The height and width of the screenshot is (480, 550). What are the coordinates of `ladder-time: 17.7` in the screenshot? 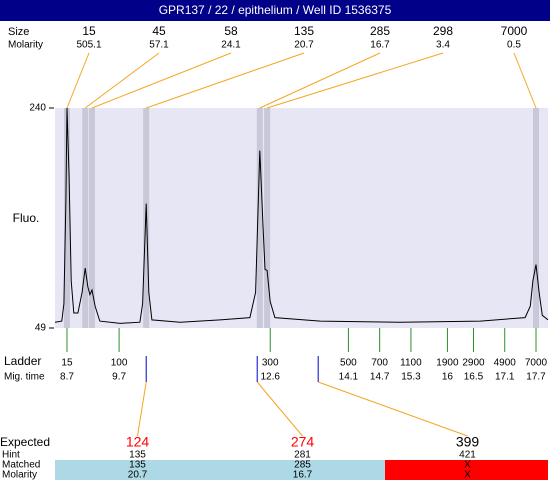 It's located at (536, 377).